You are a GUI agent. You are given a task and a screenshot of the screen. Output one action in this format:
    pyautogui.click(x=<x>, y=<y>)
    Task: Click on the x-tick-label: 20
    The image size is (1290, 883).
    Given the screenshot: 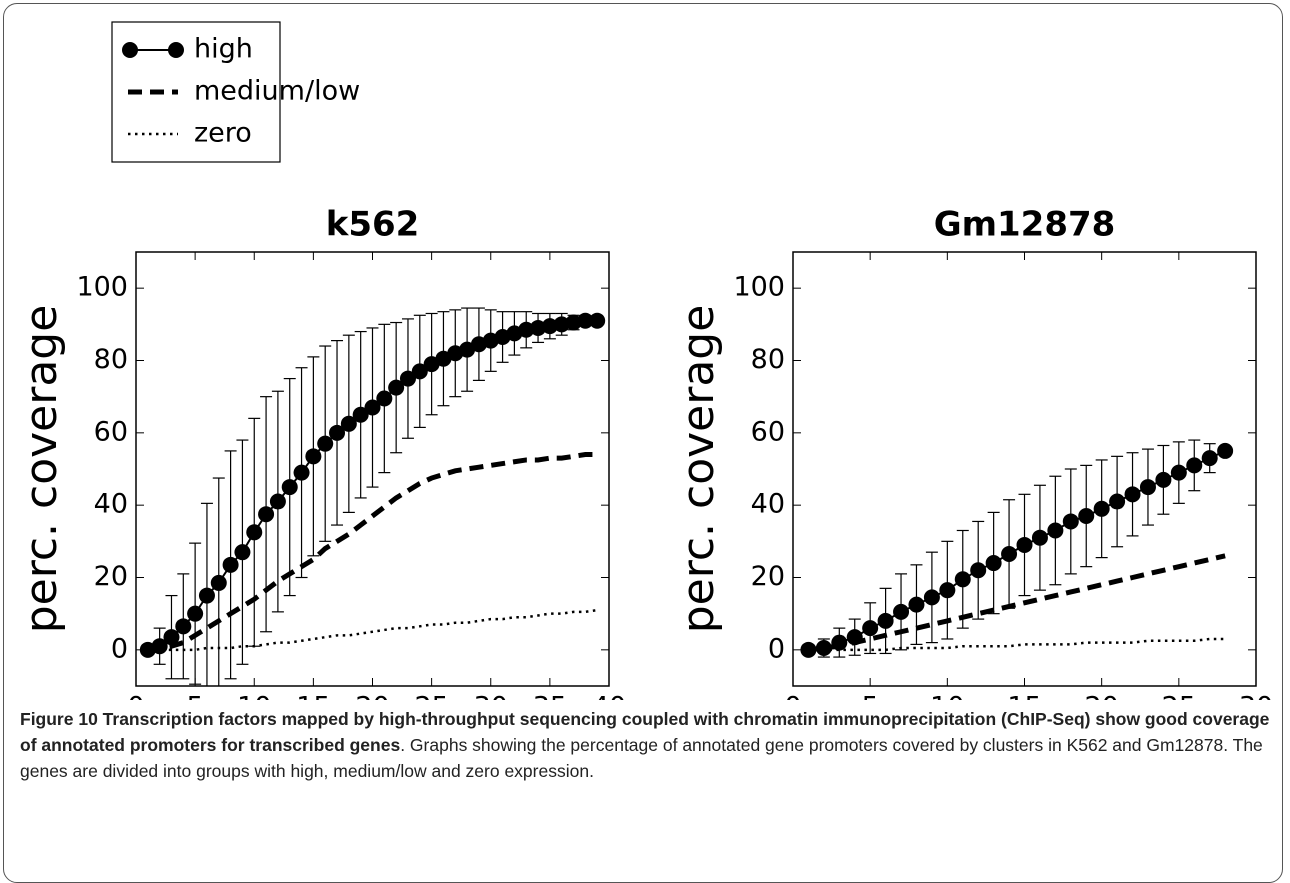 What is the action you would take?
    pyautogui.click(x=1101, y=696)
    